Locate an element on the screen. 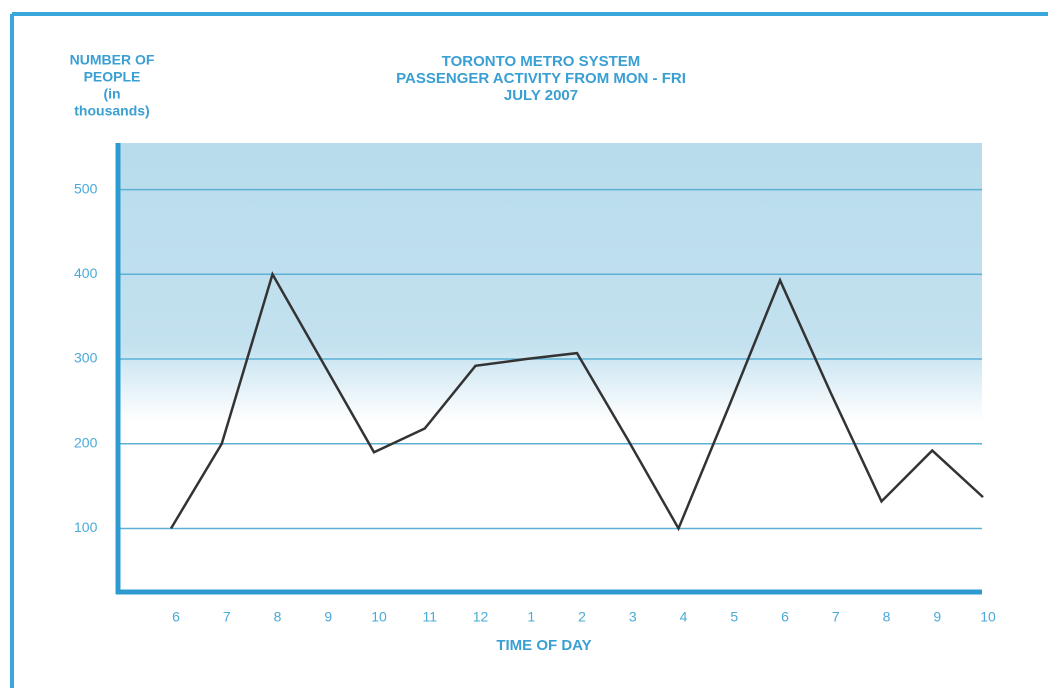 The width and height of the screenshot is (1048, 693). y-tick-label: 300 is located at coordinates (86, 358).